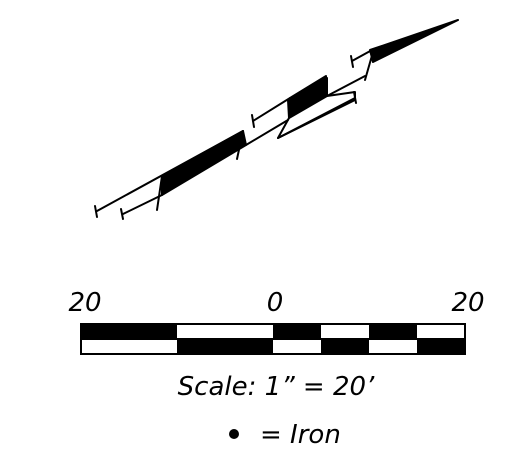  What do you see at coordinates (467, 303) in the screenshot?
I see `scale-label-right: 20` at bounding box center [467, 303].